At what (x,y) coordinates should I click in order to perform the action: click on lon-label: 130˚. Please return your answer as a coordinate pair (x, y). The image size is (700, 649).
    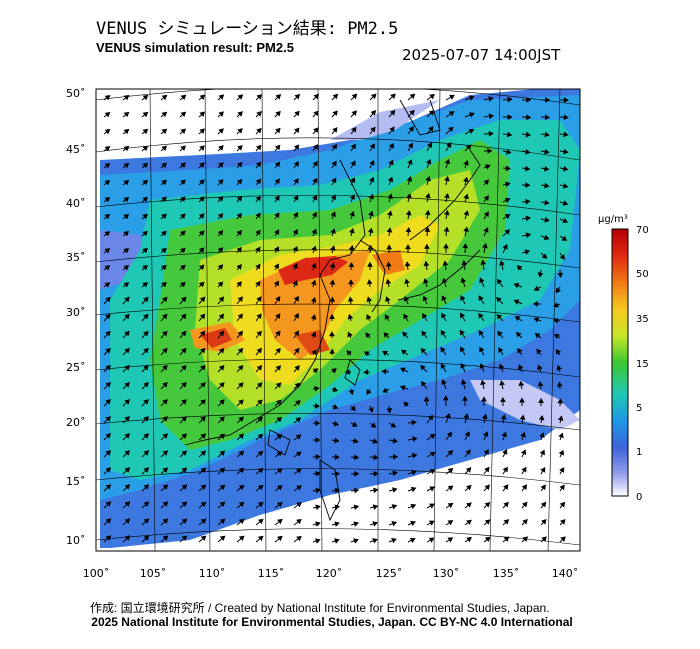
    Looking at the image, I should click on (446, 573).